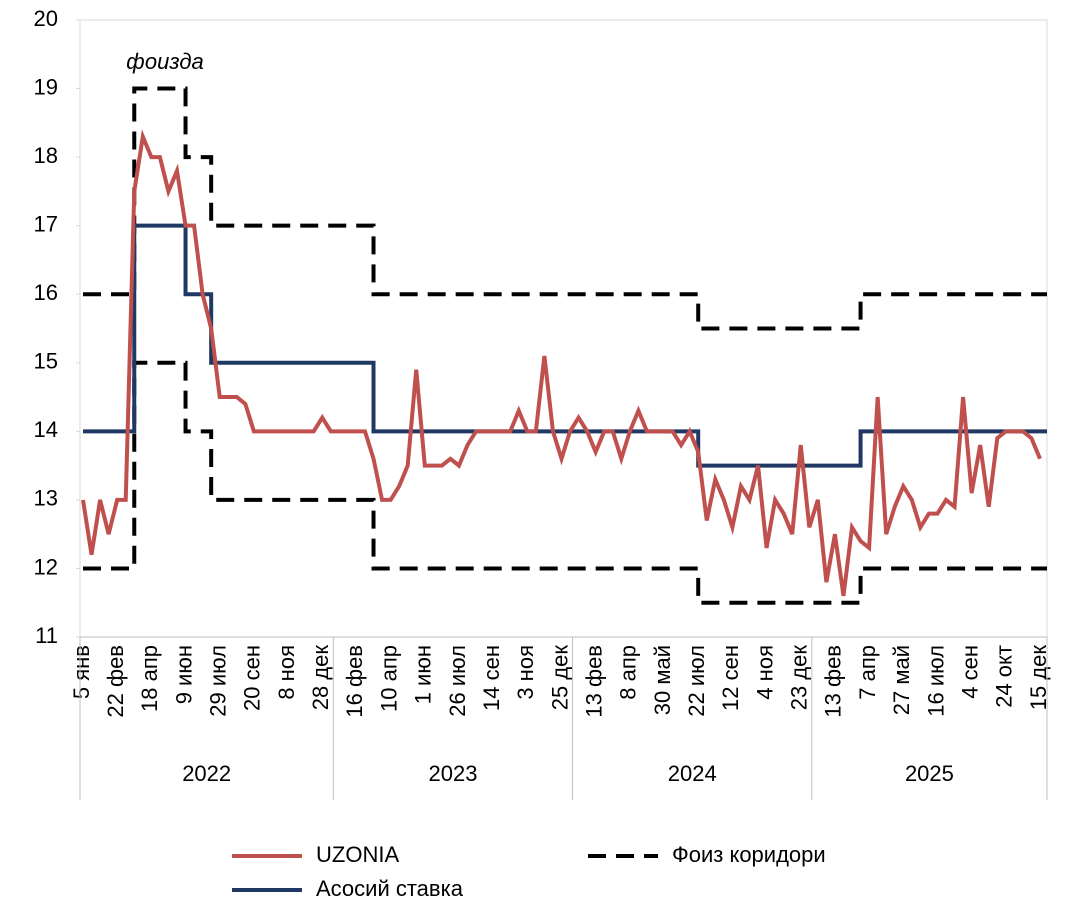  Describe the element at coordinates (525, 672) in the screenshot. I see `x-tick-label: 3 ноя` at that location.